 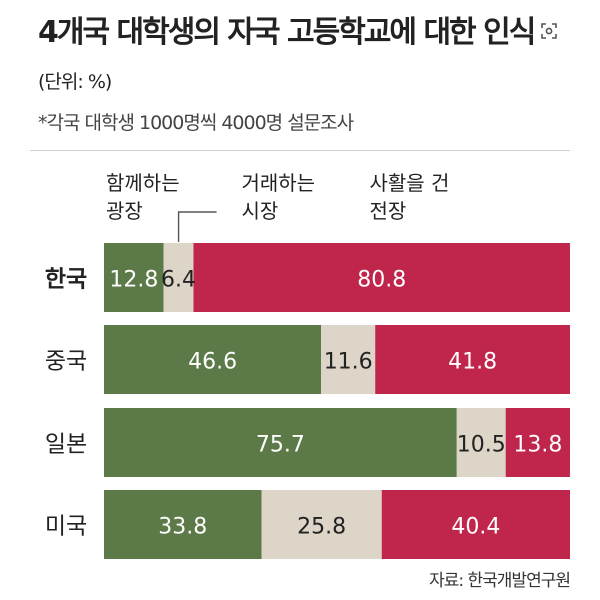 I want to click on legend-label: 사활을 건, so click(x=409, y=183).